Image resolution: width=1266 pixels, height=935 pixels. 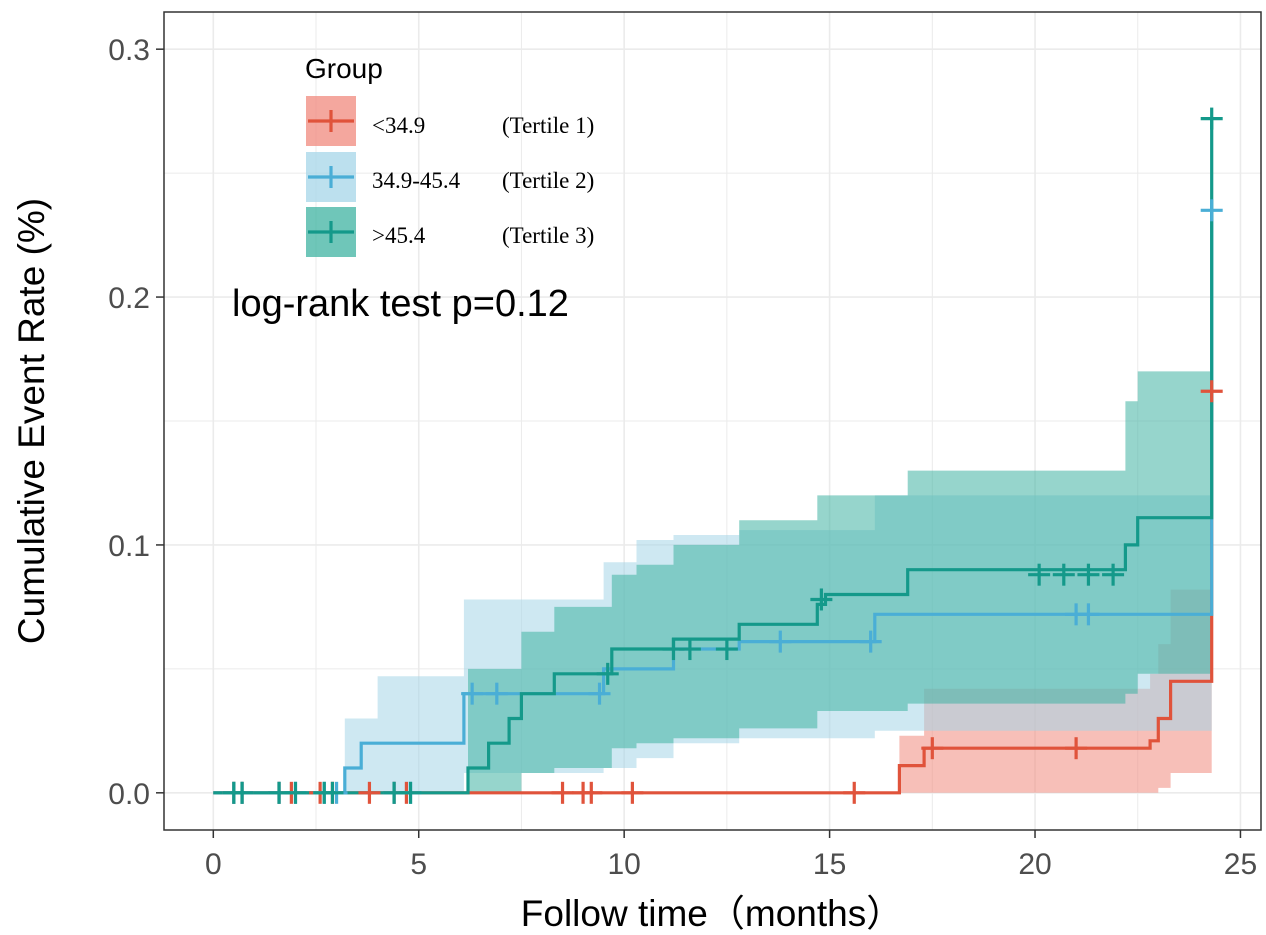 What do you see at coordinates (399, 235) in the screenshot?
I see `legend-label-tertile-3: >45.4` at bounding box center [399, 235].